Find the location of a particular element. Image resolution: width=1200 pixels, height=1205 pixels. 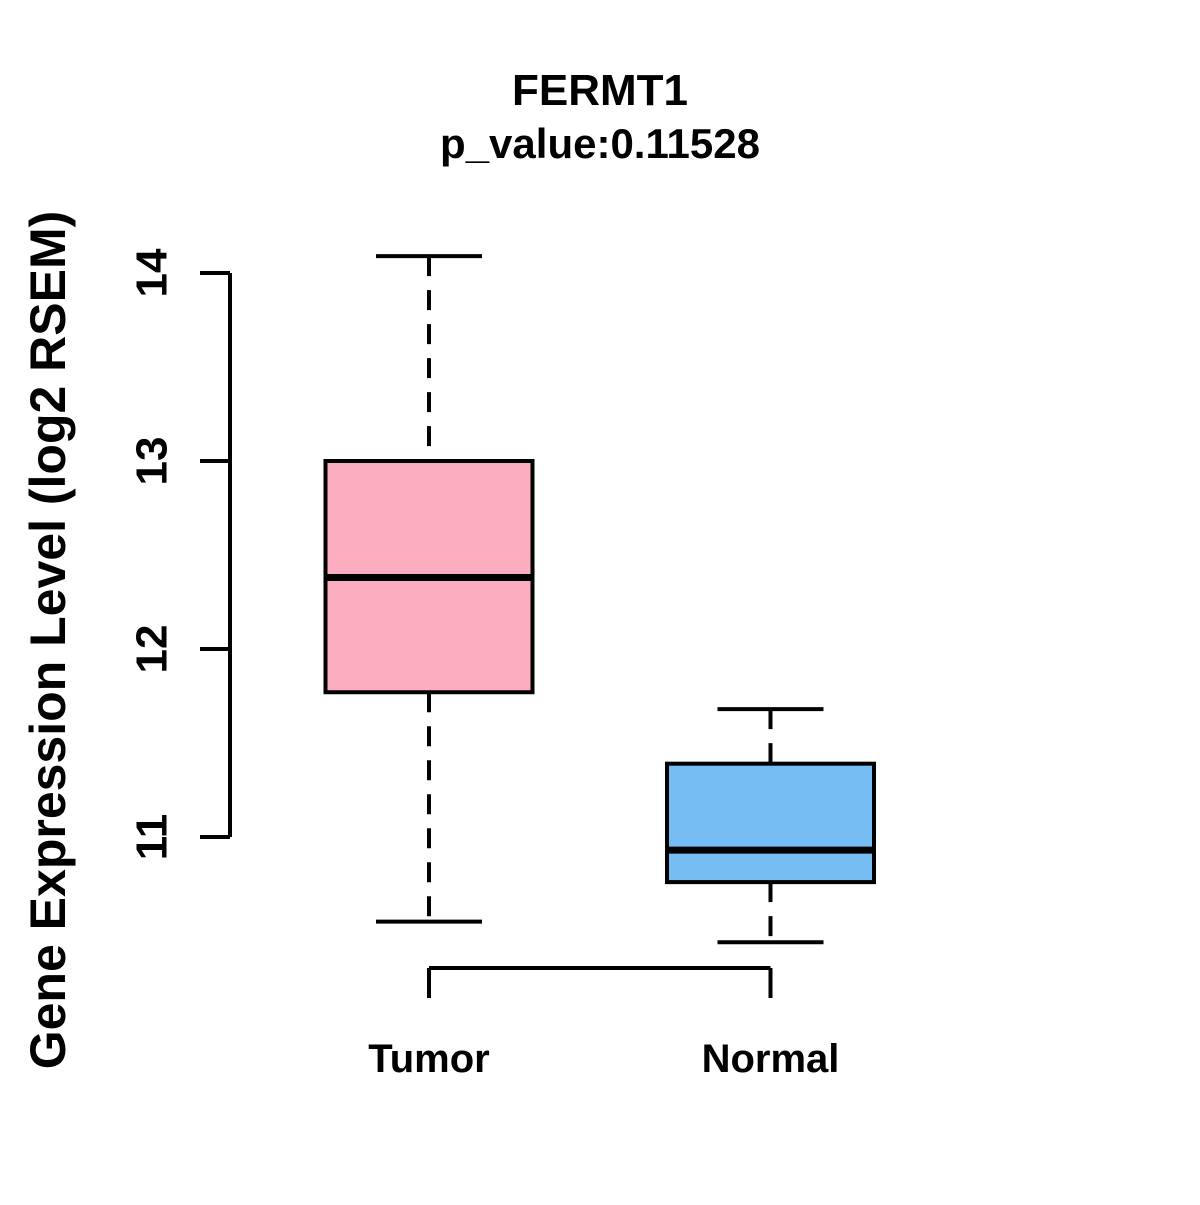

iqr-box is located at coordinates (770, 823).